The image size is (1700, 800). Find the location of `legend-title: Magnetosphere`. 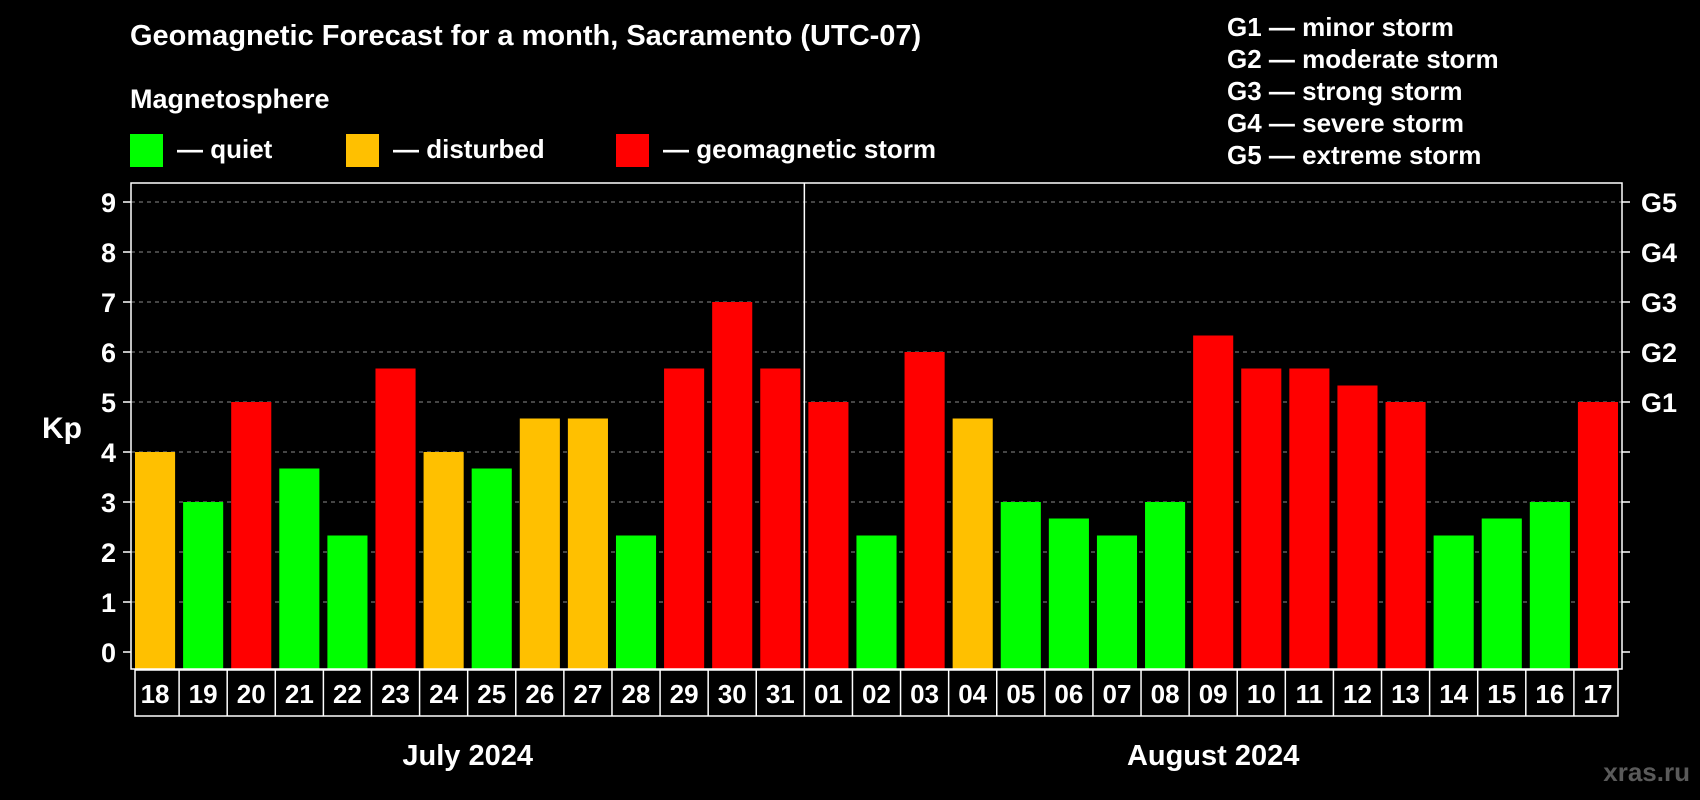

legend-title: Magnetosphere is located at coordinates (230, 99).